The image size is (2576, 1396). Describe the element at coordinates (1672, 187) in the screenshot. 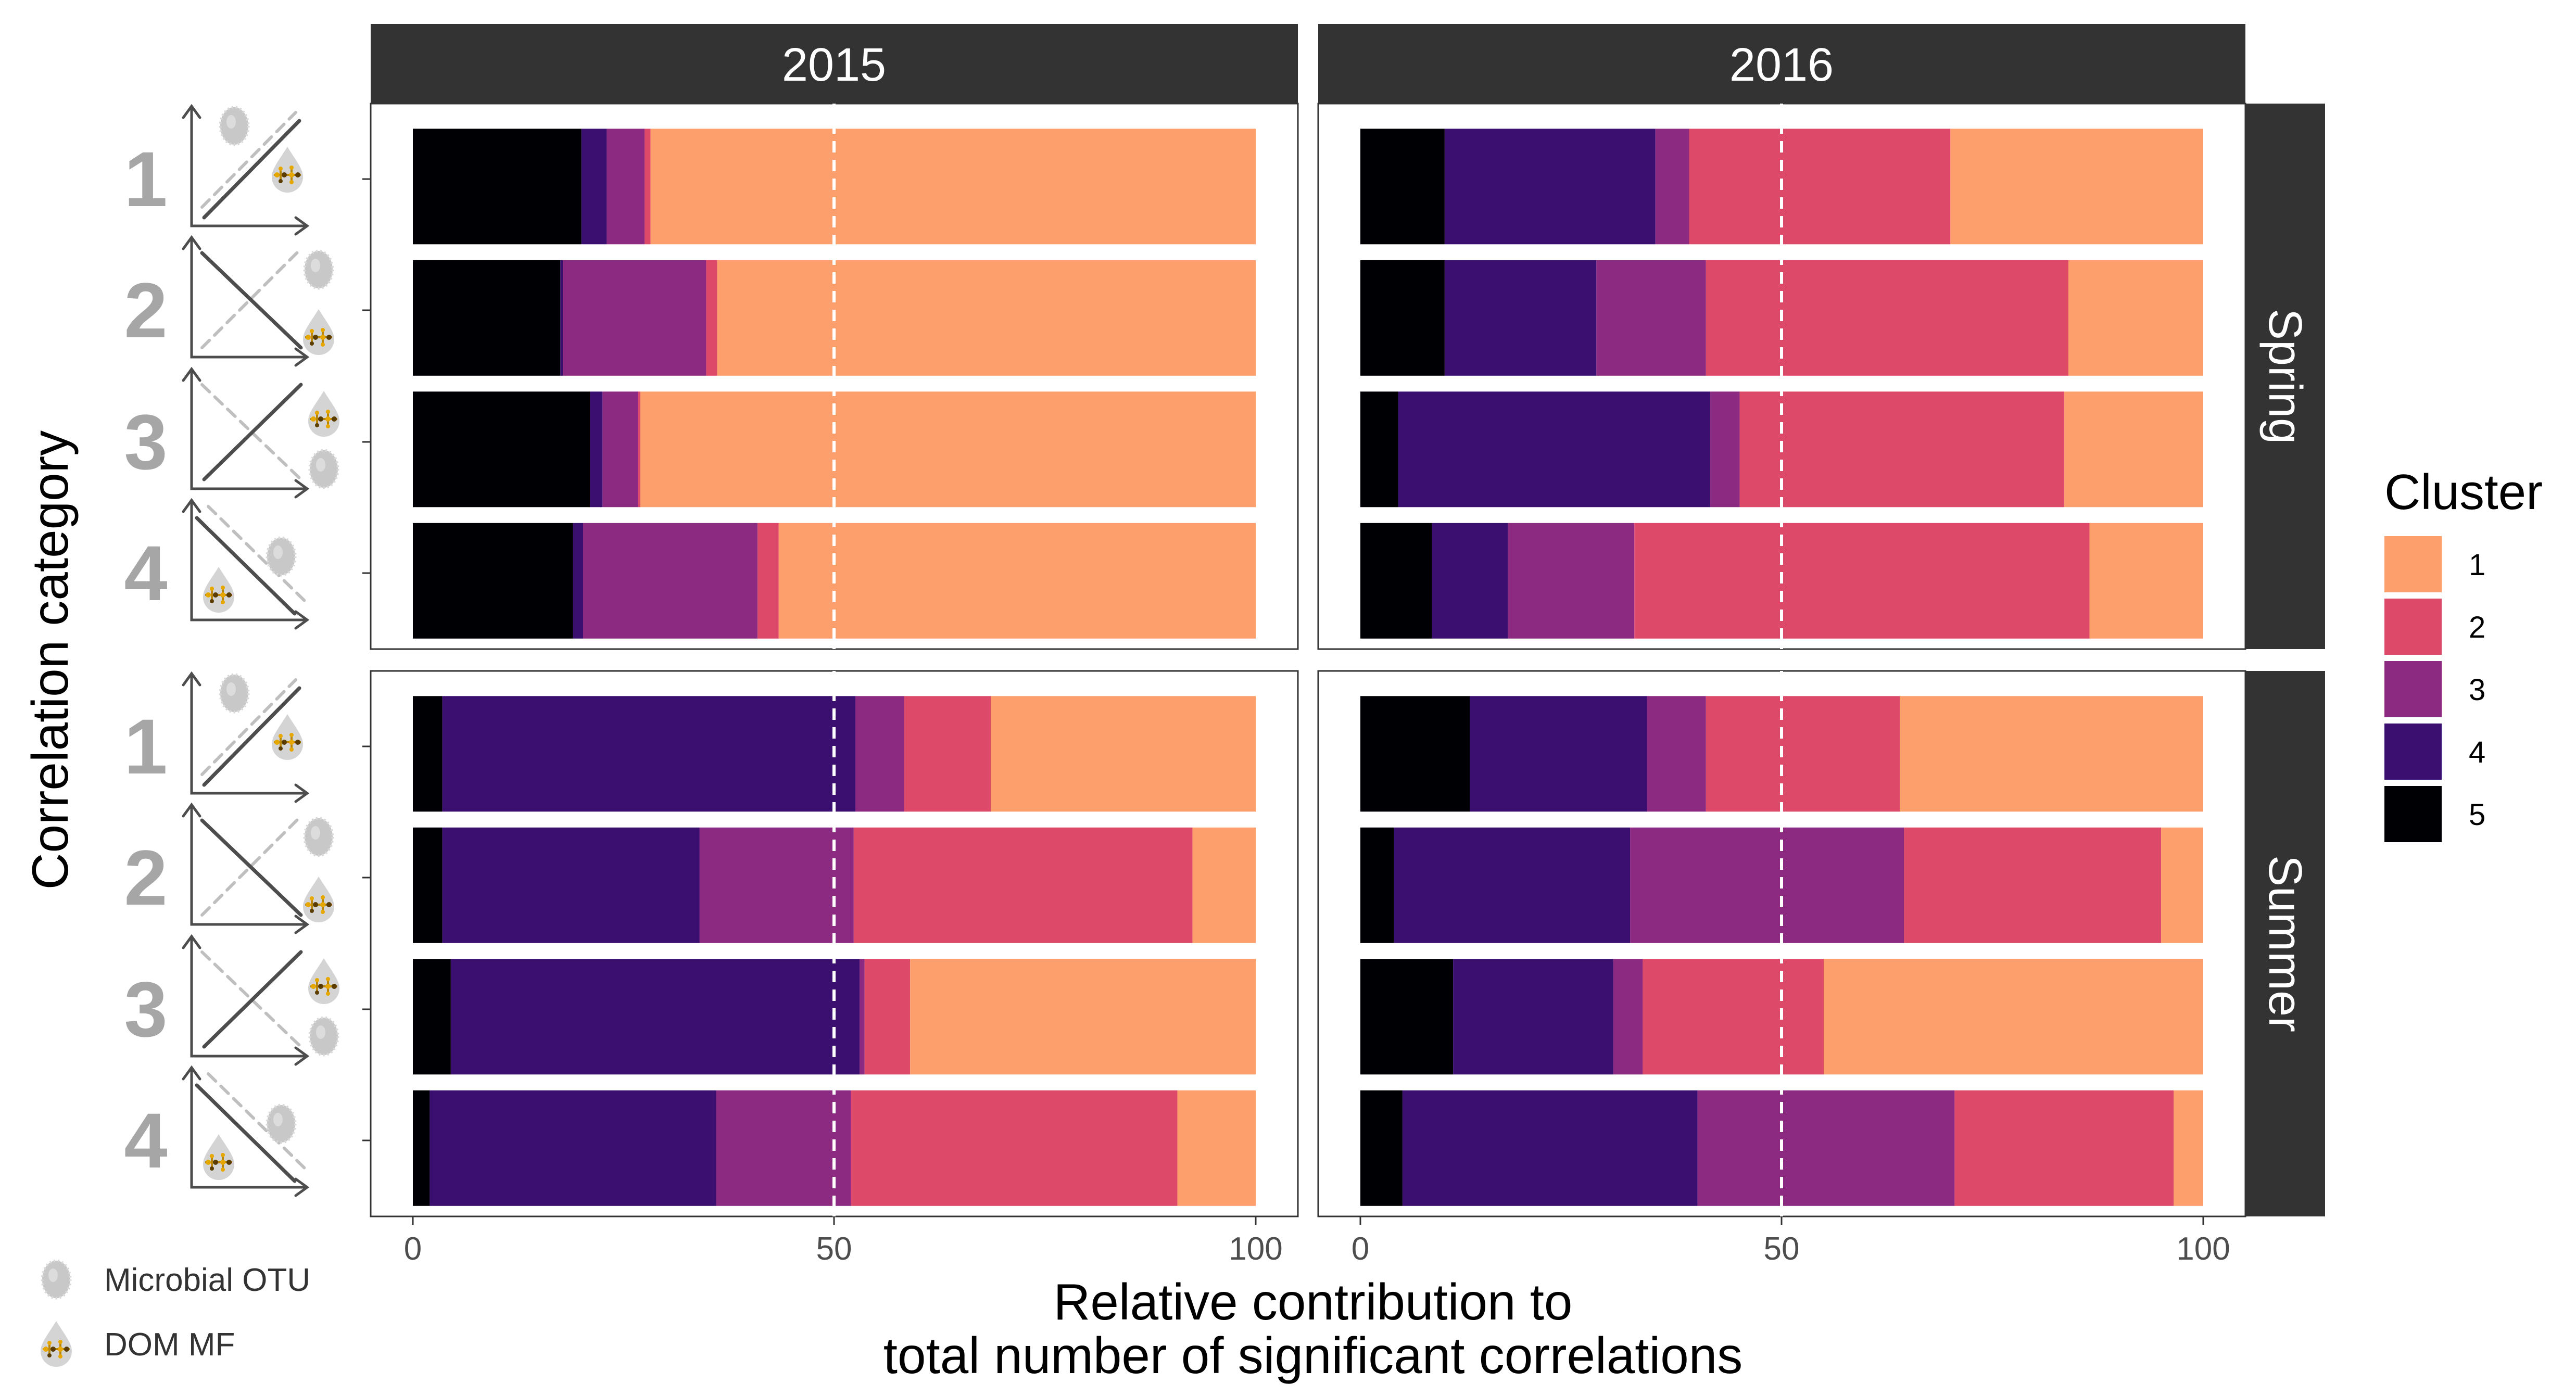

I see `bar-segment-2016-spring-cat1-cluster3` at that location.